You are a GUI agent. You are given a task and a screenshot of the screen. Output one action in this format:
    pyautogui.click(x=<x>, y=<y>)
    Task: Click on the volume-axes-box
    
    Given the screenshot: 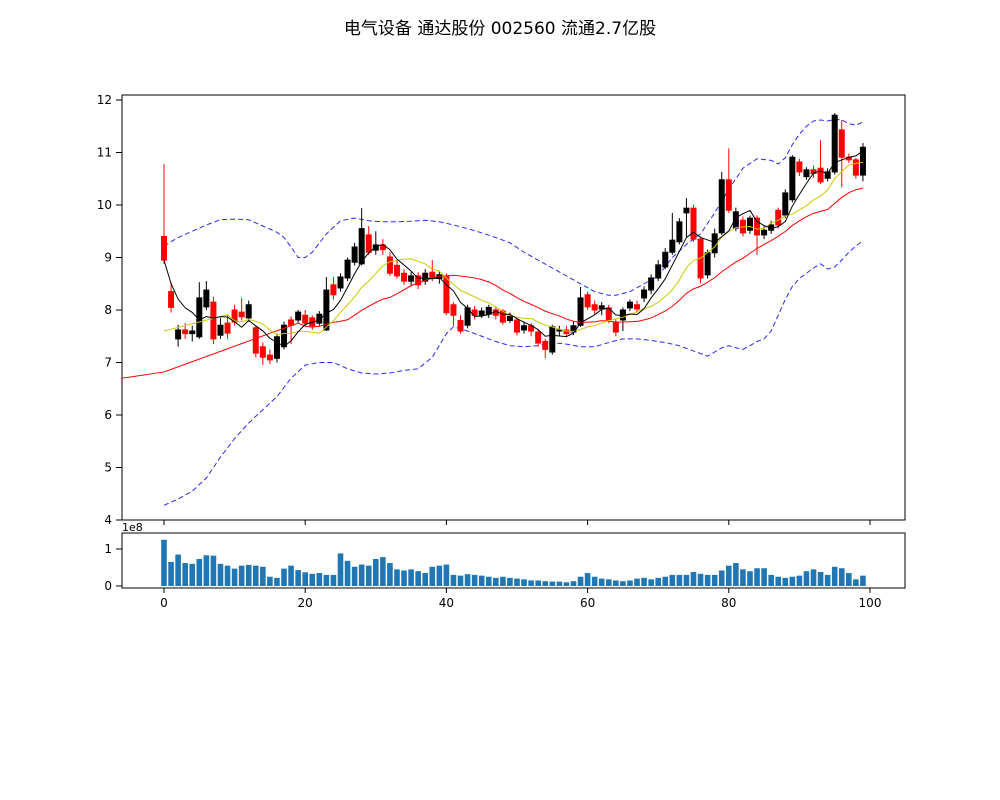 What is the action you would take?
    pyautogui.click(x=513, y=560)
    